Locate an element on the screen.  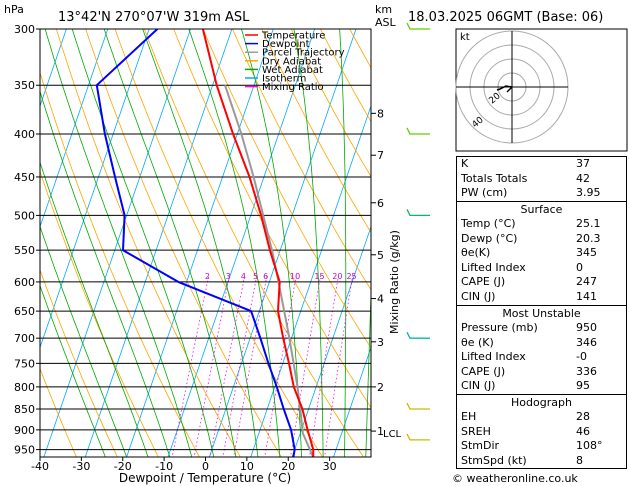
surface-value: 345 is located at coordinates (586, 253).